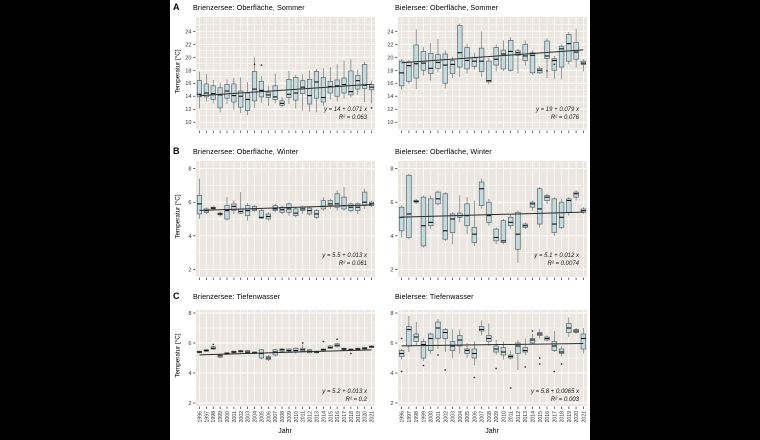 Image resolution: width=760 pixels, height=440 pixels. I want to click on equation-text: y = 5.2 + 0.013 x, so click(344, 392).